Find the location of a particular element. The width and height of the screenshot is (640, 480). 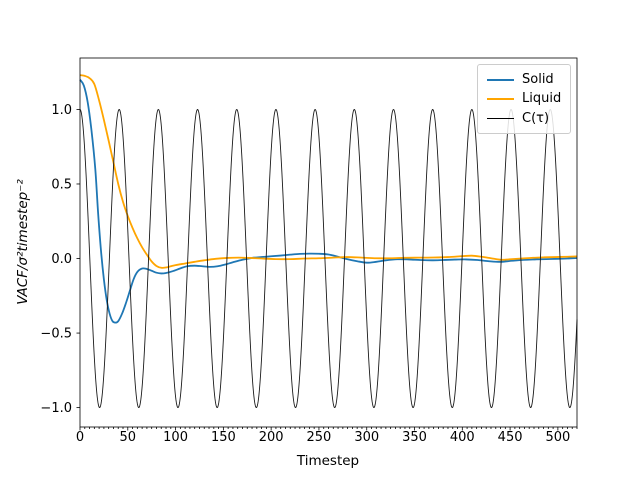

x-tick-label: 400 is located at coordinates (462, 437).